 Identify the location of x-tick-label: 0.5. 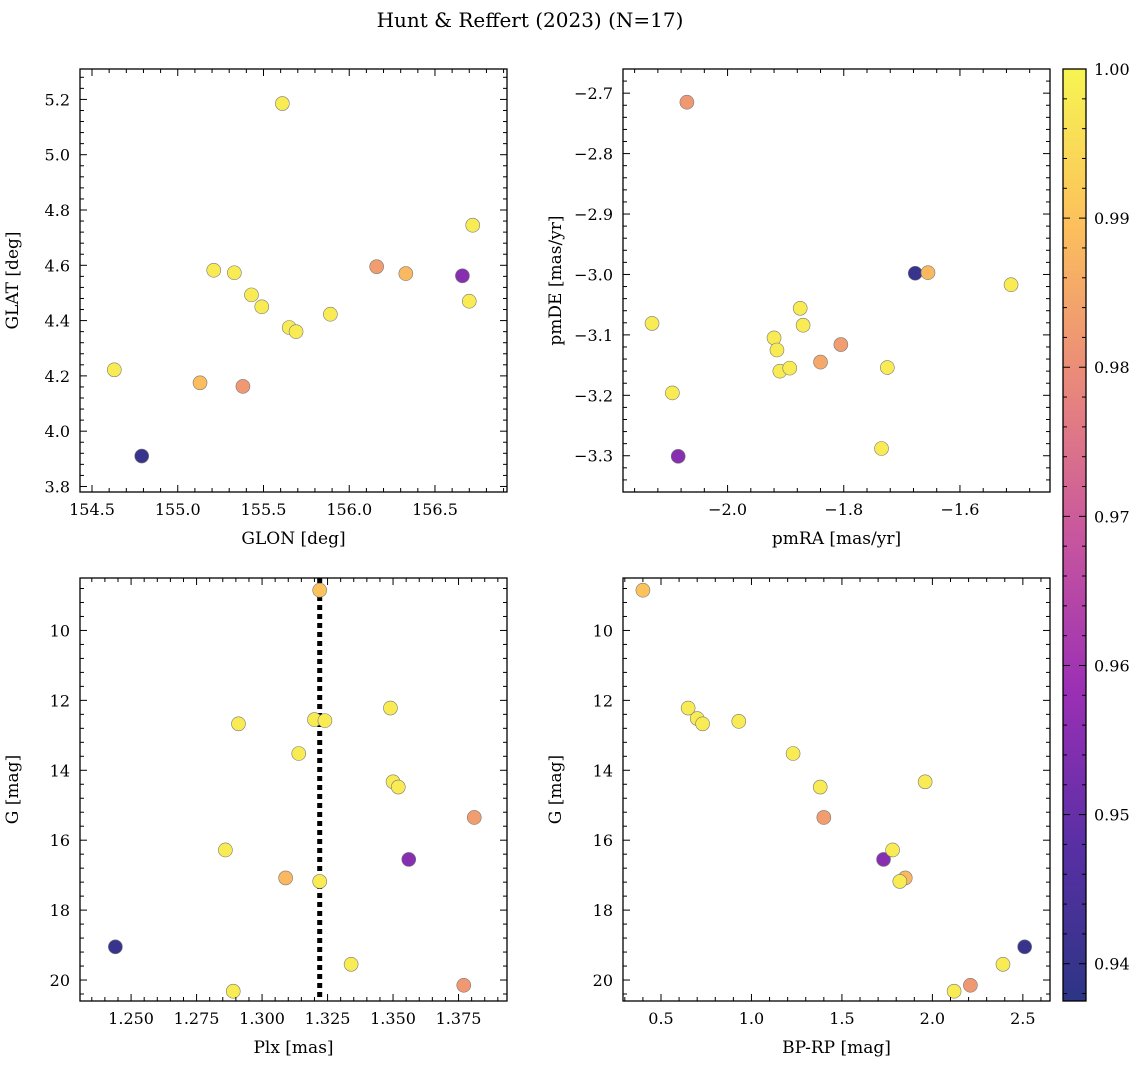
(660, 1018).